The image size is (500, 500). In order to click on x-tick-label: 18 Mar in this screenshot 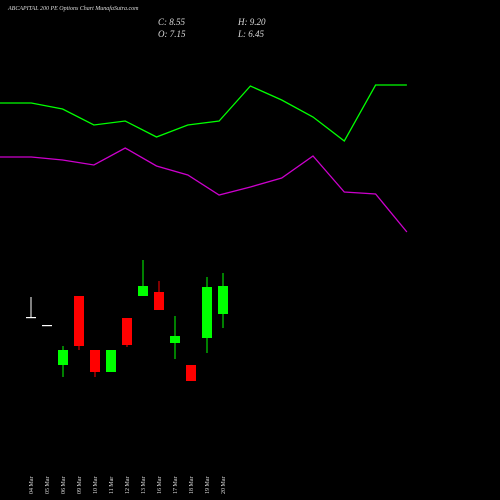, I will do `click(192, 486)`.